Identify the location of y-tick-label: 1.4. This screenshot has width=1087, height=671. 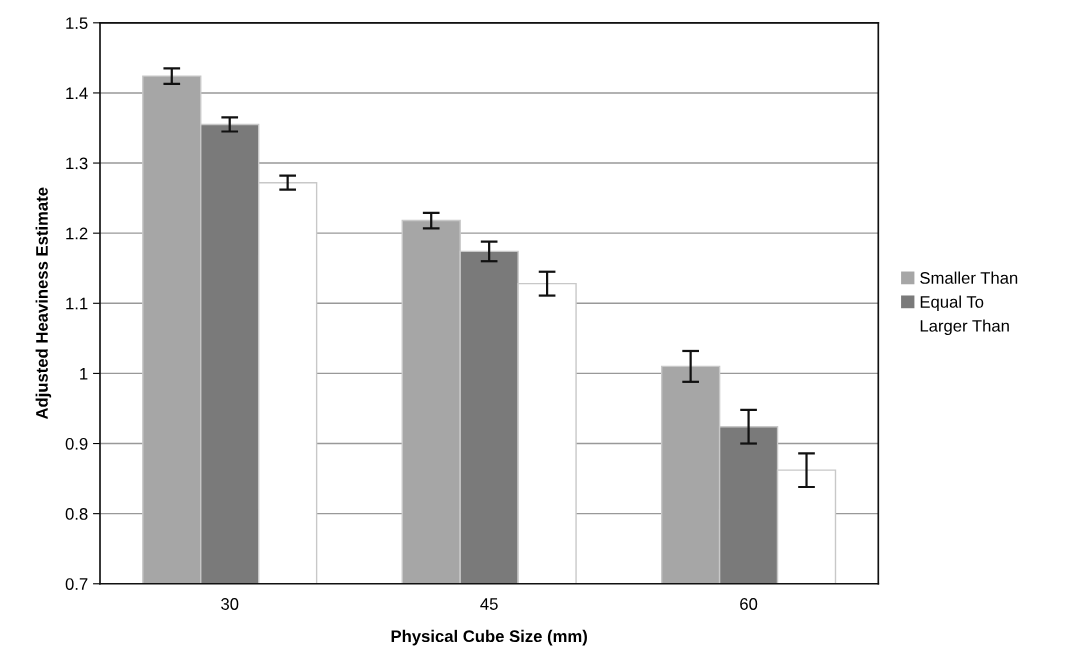
(77, 93).